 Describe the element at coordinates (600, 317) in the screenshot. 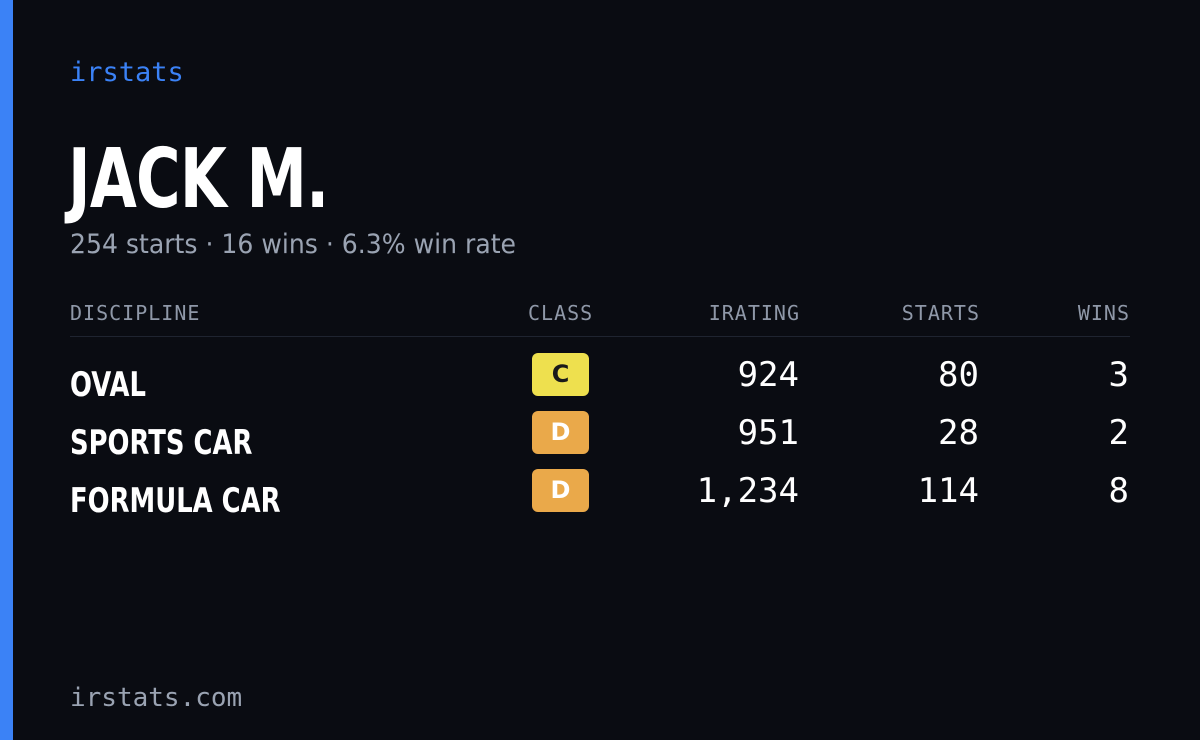

I see `table-header: DISCIPLINE CLASS IRATING STARTS WINS` at that location.